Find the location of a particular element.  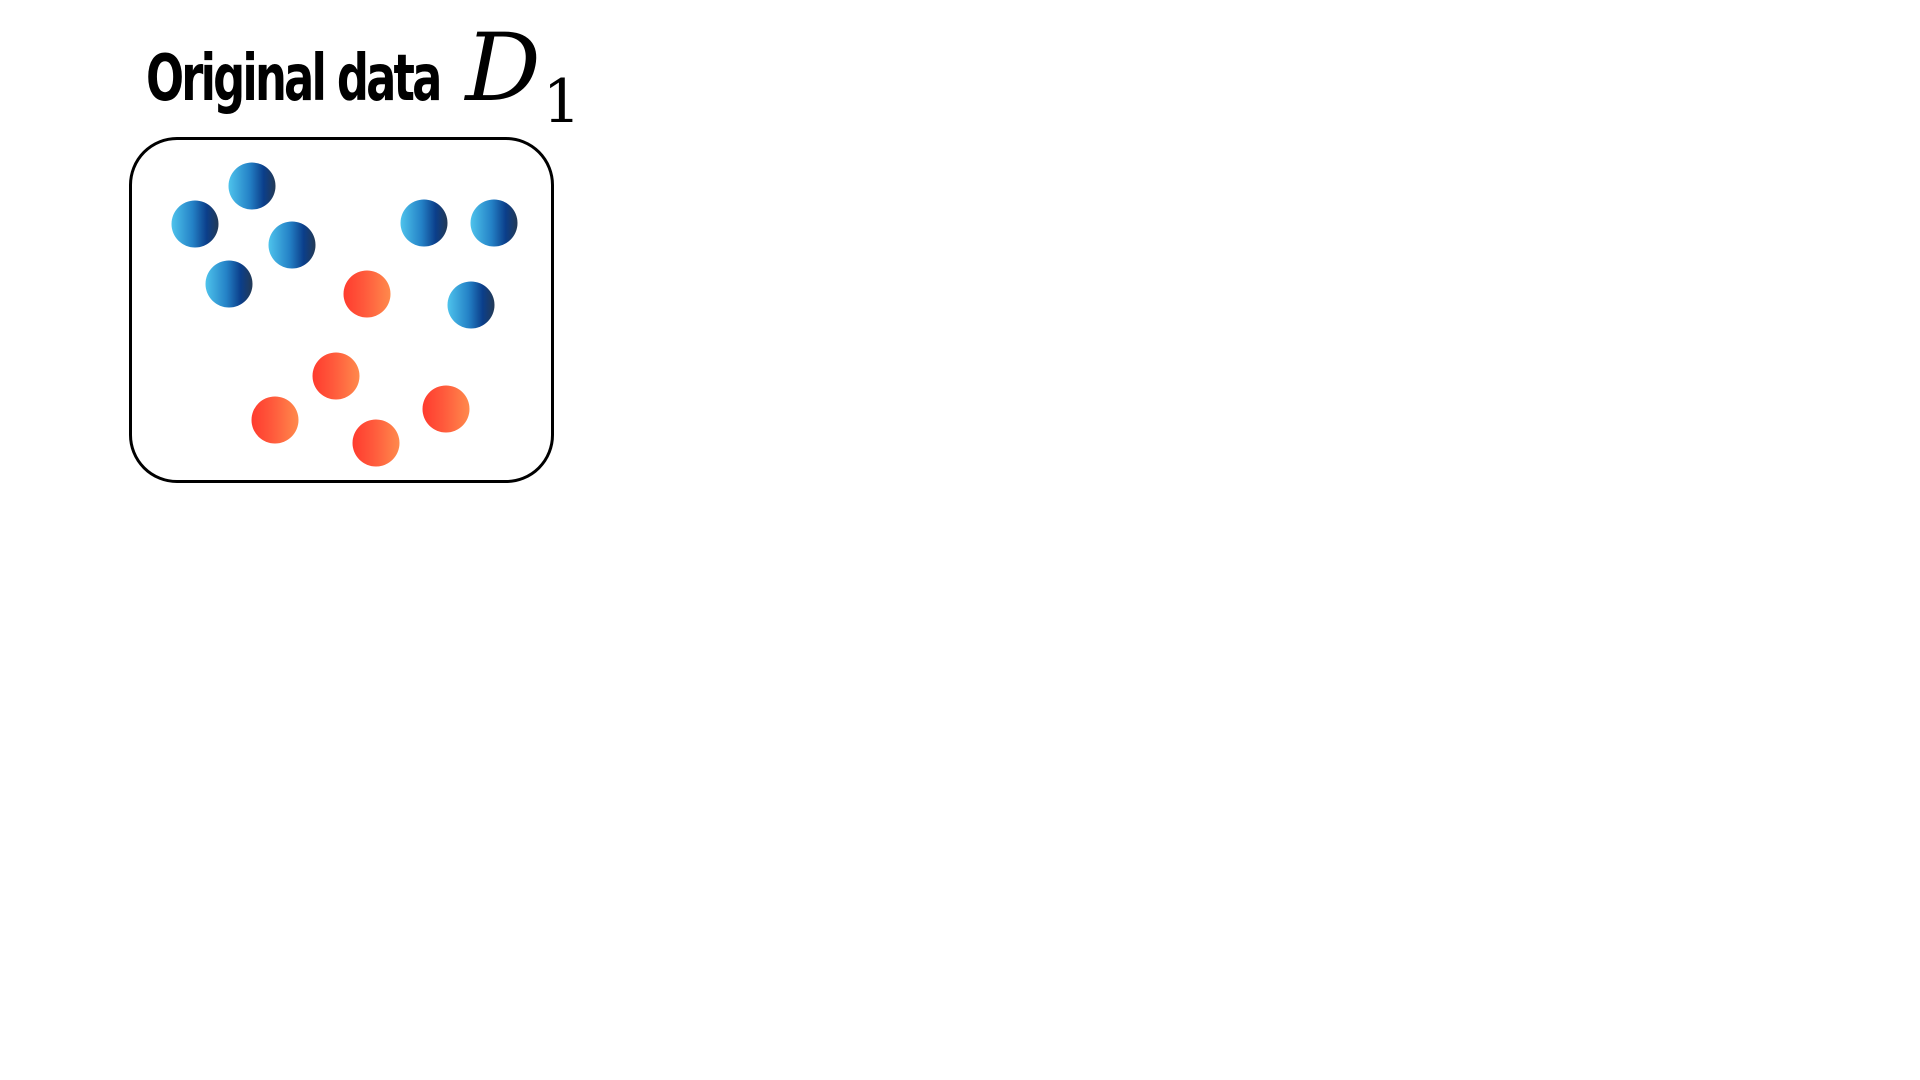

title-math-symbol: D is located at coordinates (503, 68).